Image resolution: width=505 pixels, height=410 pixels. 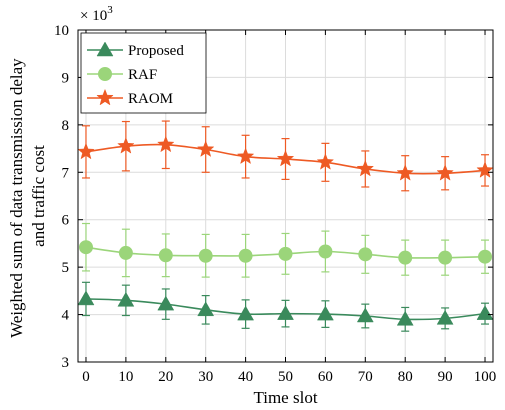 What do you see at coordinates (405, 377) in the screenshot?
I see `x-tick-label: 80` at bounding box center [405, 377].